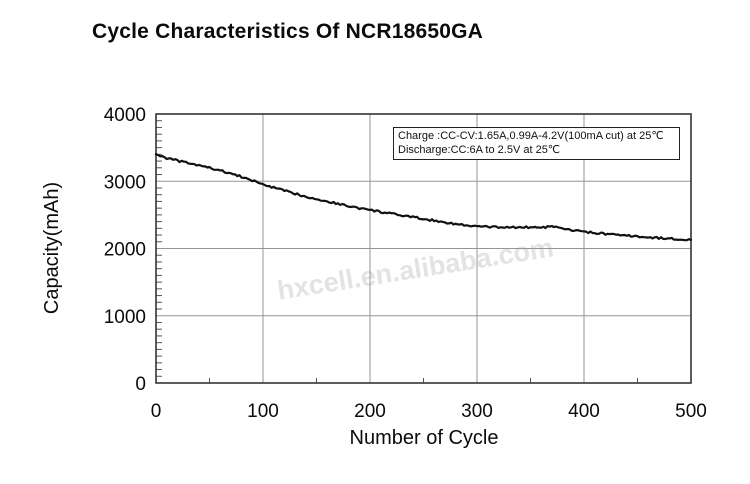 Image resolution: width=750 pixels, height=484 pixels. Describe the element at coordinates (288, 31) in the screenshot. I see `chart-title: Cycle Characteristics Of NCR18650GA` at that location.